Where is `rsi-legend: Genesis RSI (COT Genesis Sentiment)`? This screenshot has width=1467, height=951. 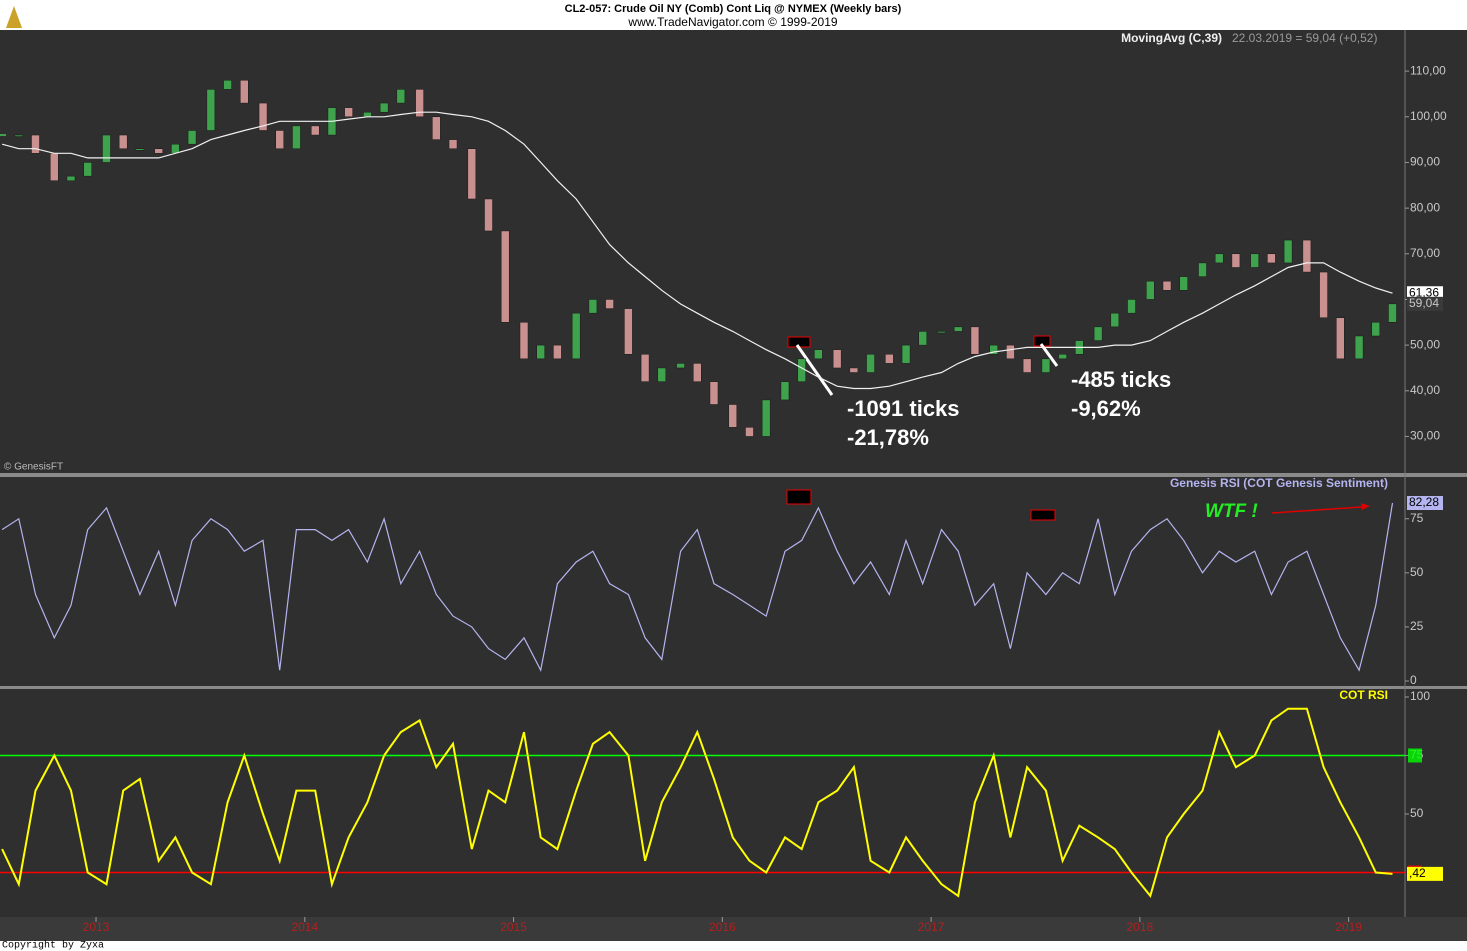 rsi-legend: Genesis RSI (COT Genesis Sentiment) is located at coordinates (1279, 483).